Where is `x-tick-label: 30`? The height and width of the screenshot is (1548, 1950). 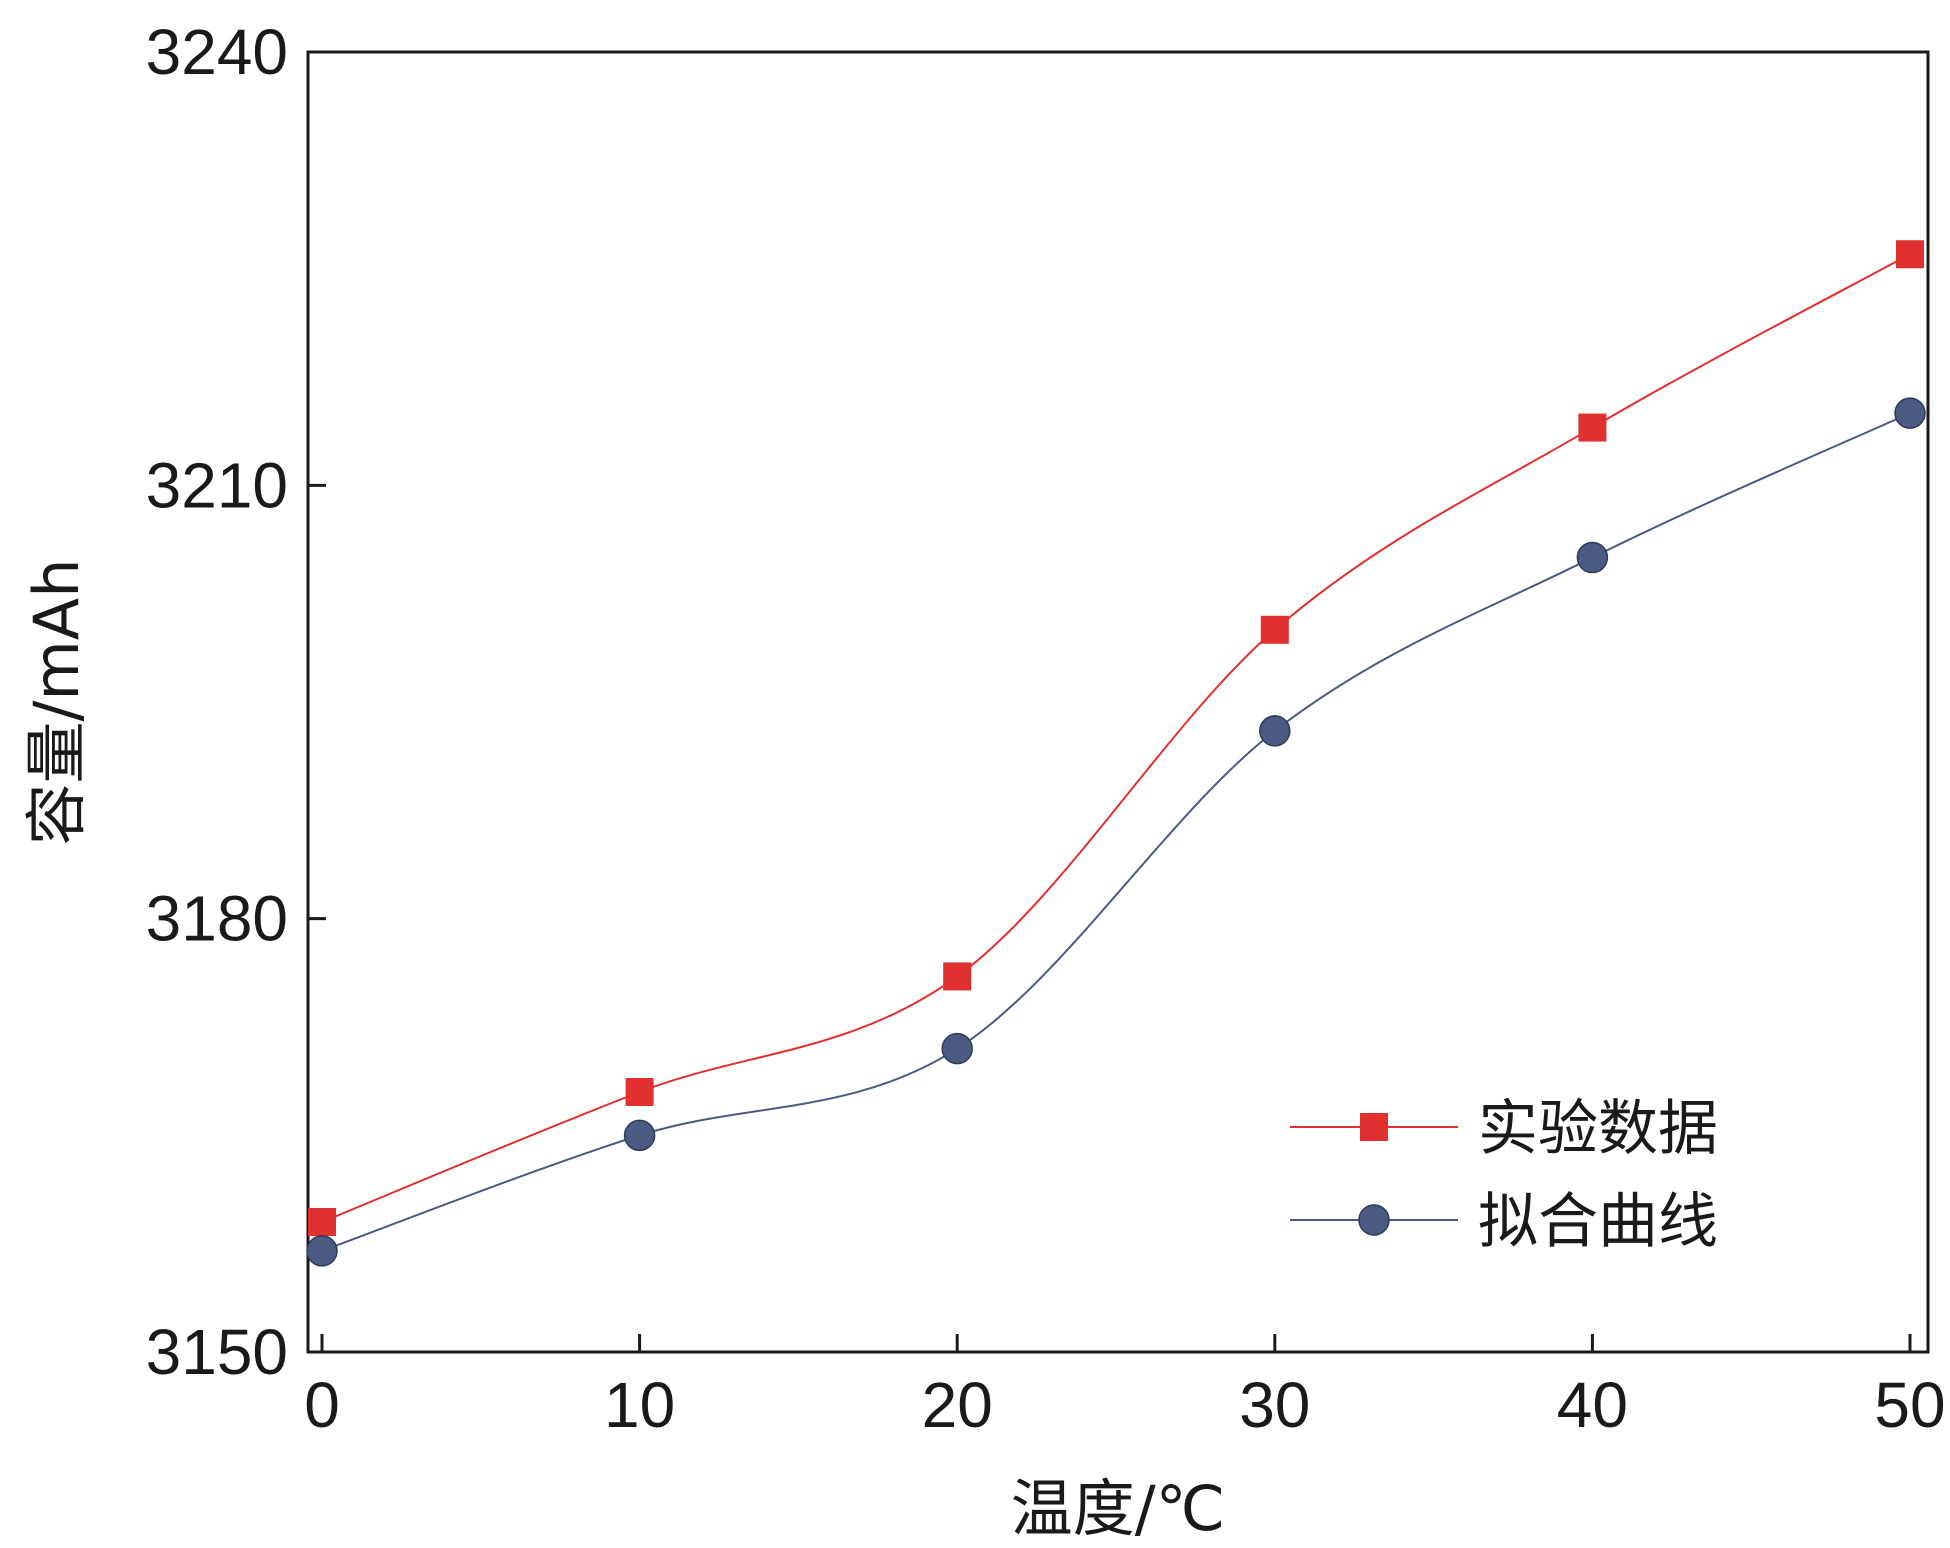 x-tick-label: 30 is located at coordinates (1274, 1405).